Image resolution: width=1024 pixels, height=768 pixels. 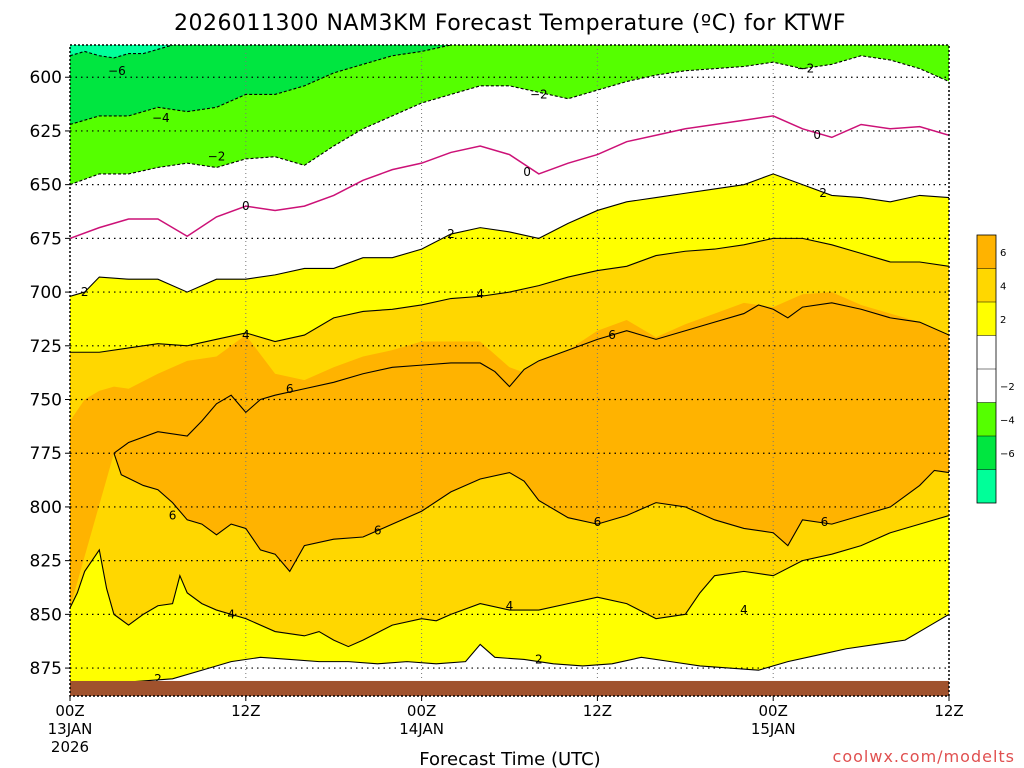 I want to click on x-axis-title: Forecast Time (UTC), so click(x=509, y=758).